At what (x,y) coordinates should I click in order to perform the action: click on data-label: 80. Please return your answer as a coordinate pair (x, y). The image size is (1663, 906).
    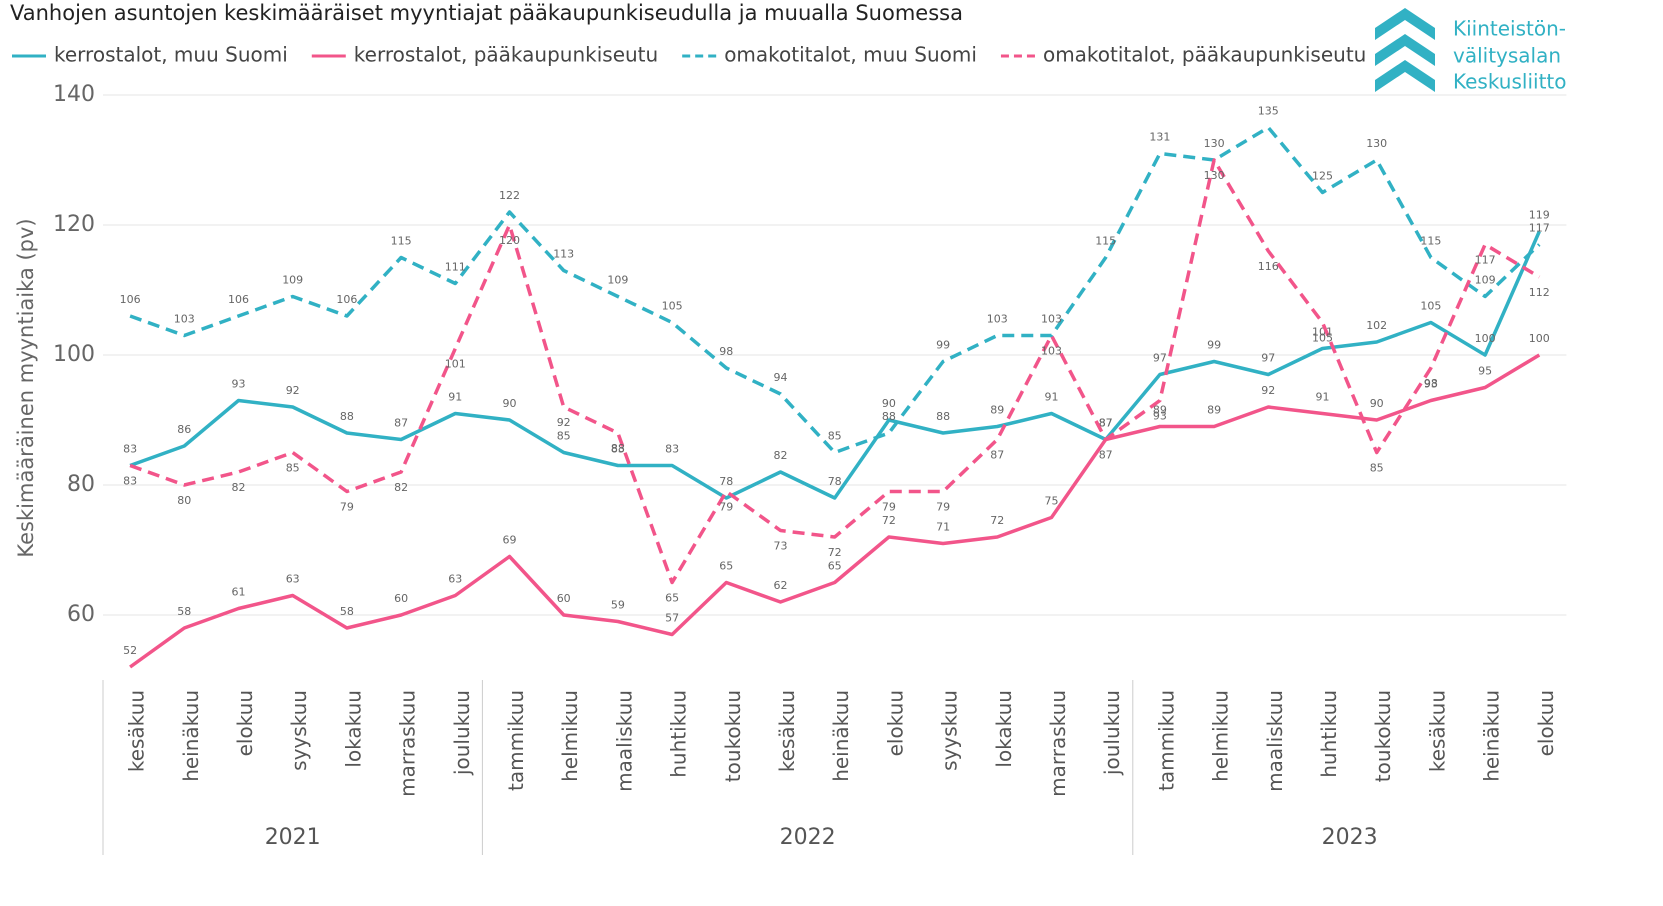
    Looking at the image, I should click on (184, 500).